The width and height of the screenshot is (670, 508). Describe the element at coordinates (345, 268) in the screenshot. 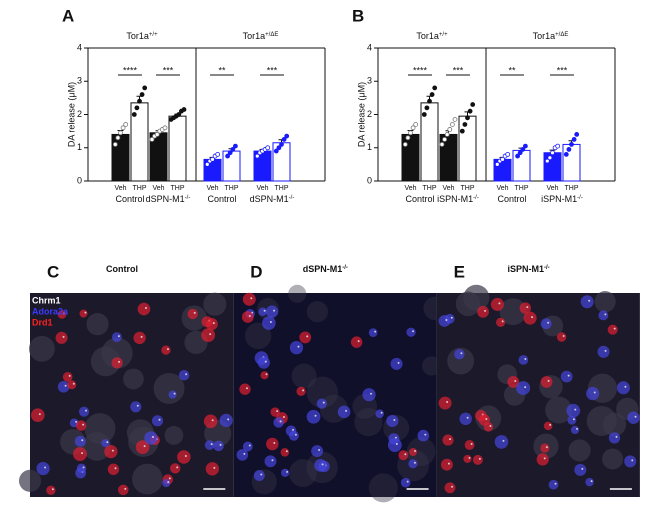

I see `image-title-sup: -/-` at that location.